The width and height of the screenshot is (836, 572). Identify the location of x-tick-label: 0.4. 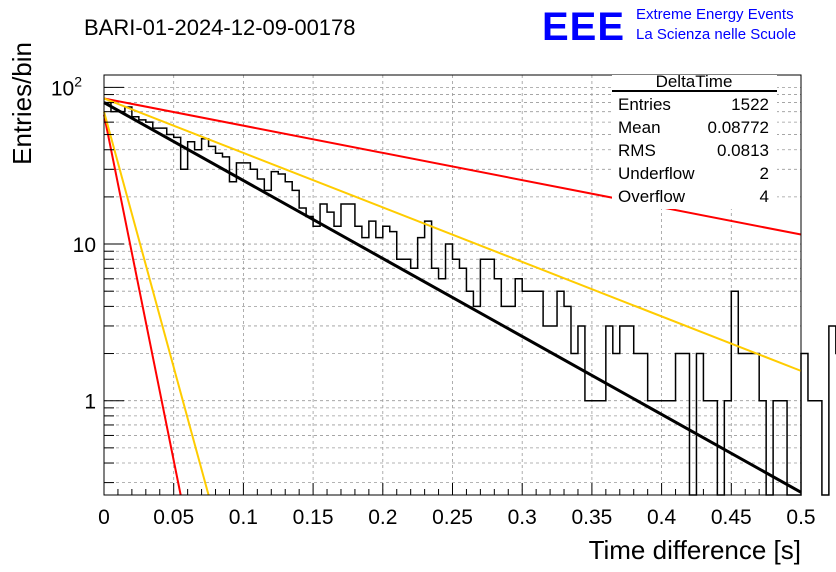
(662, 517).